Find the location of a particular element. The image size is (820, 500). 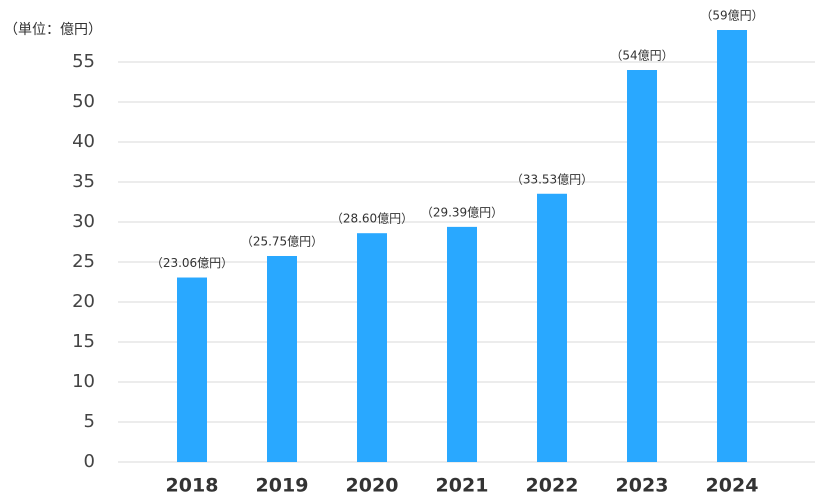

value-label: （59億円） is located at coordinates (731, 16).